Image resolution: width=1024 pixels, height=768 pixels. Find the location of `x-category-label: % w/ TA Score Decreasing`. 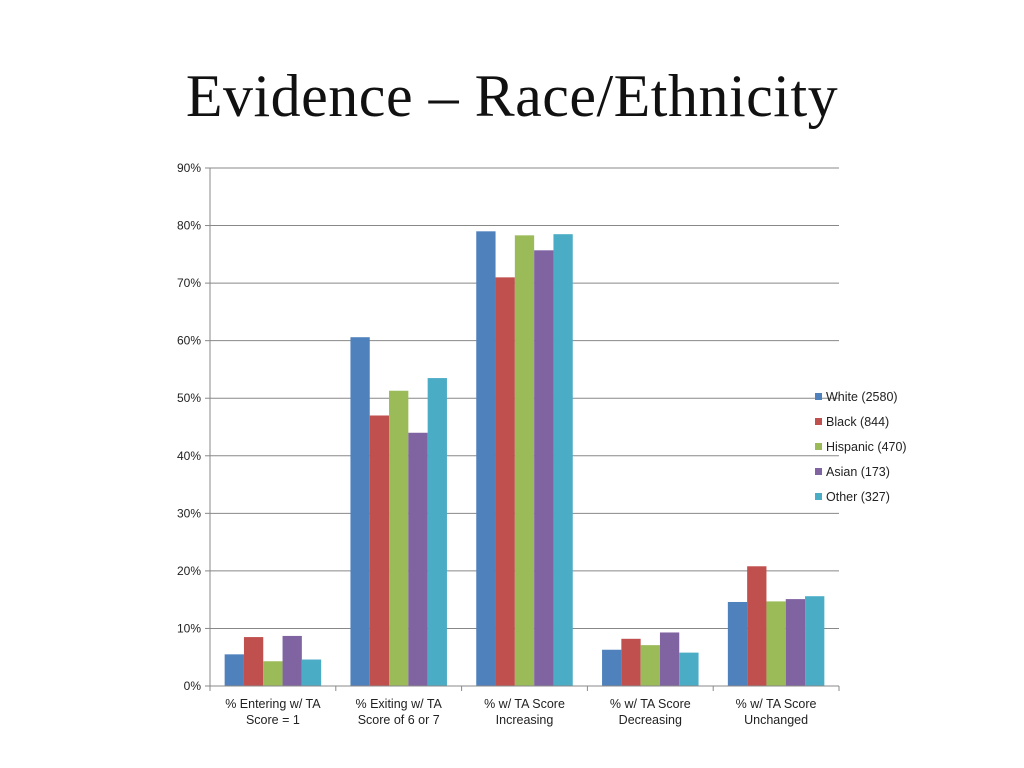

x-category-label: % w/ TA Score Decreasing is located at coordinates (650, 712).